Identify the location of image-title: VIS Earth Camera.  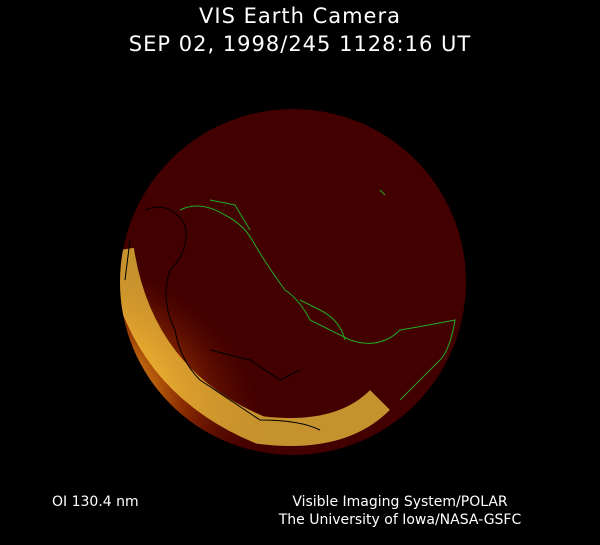
(300, 16).